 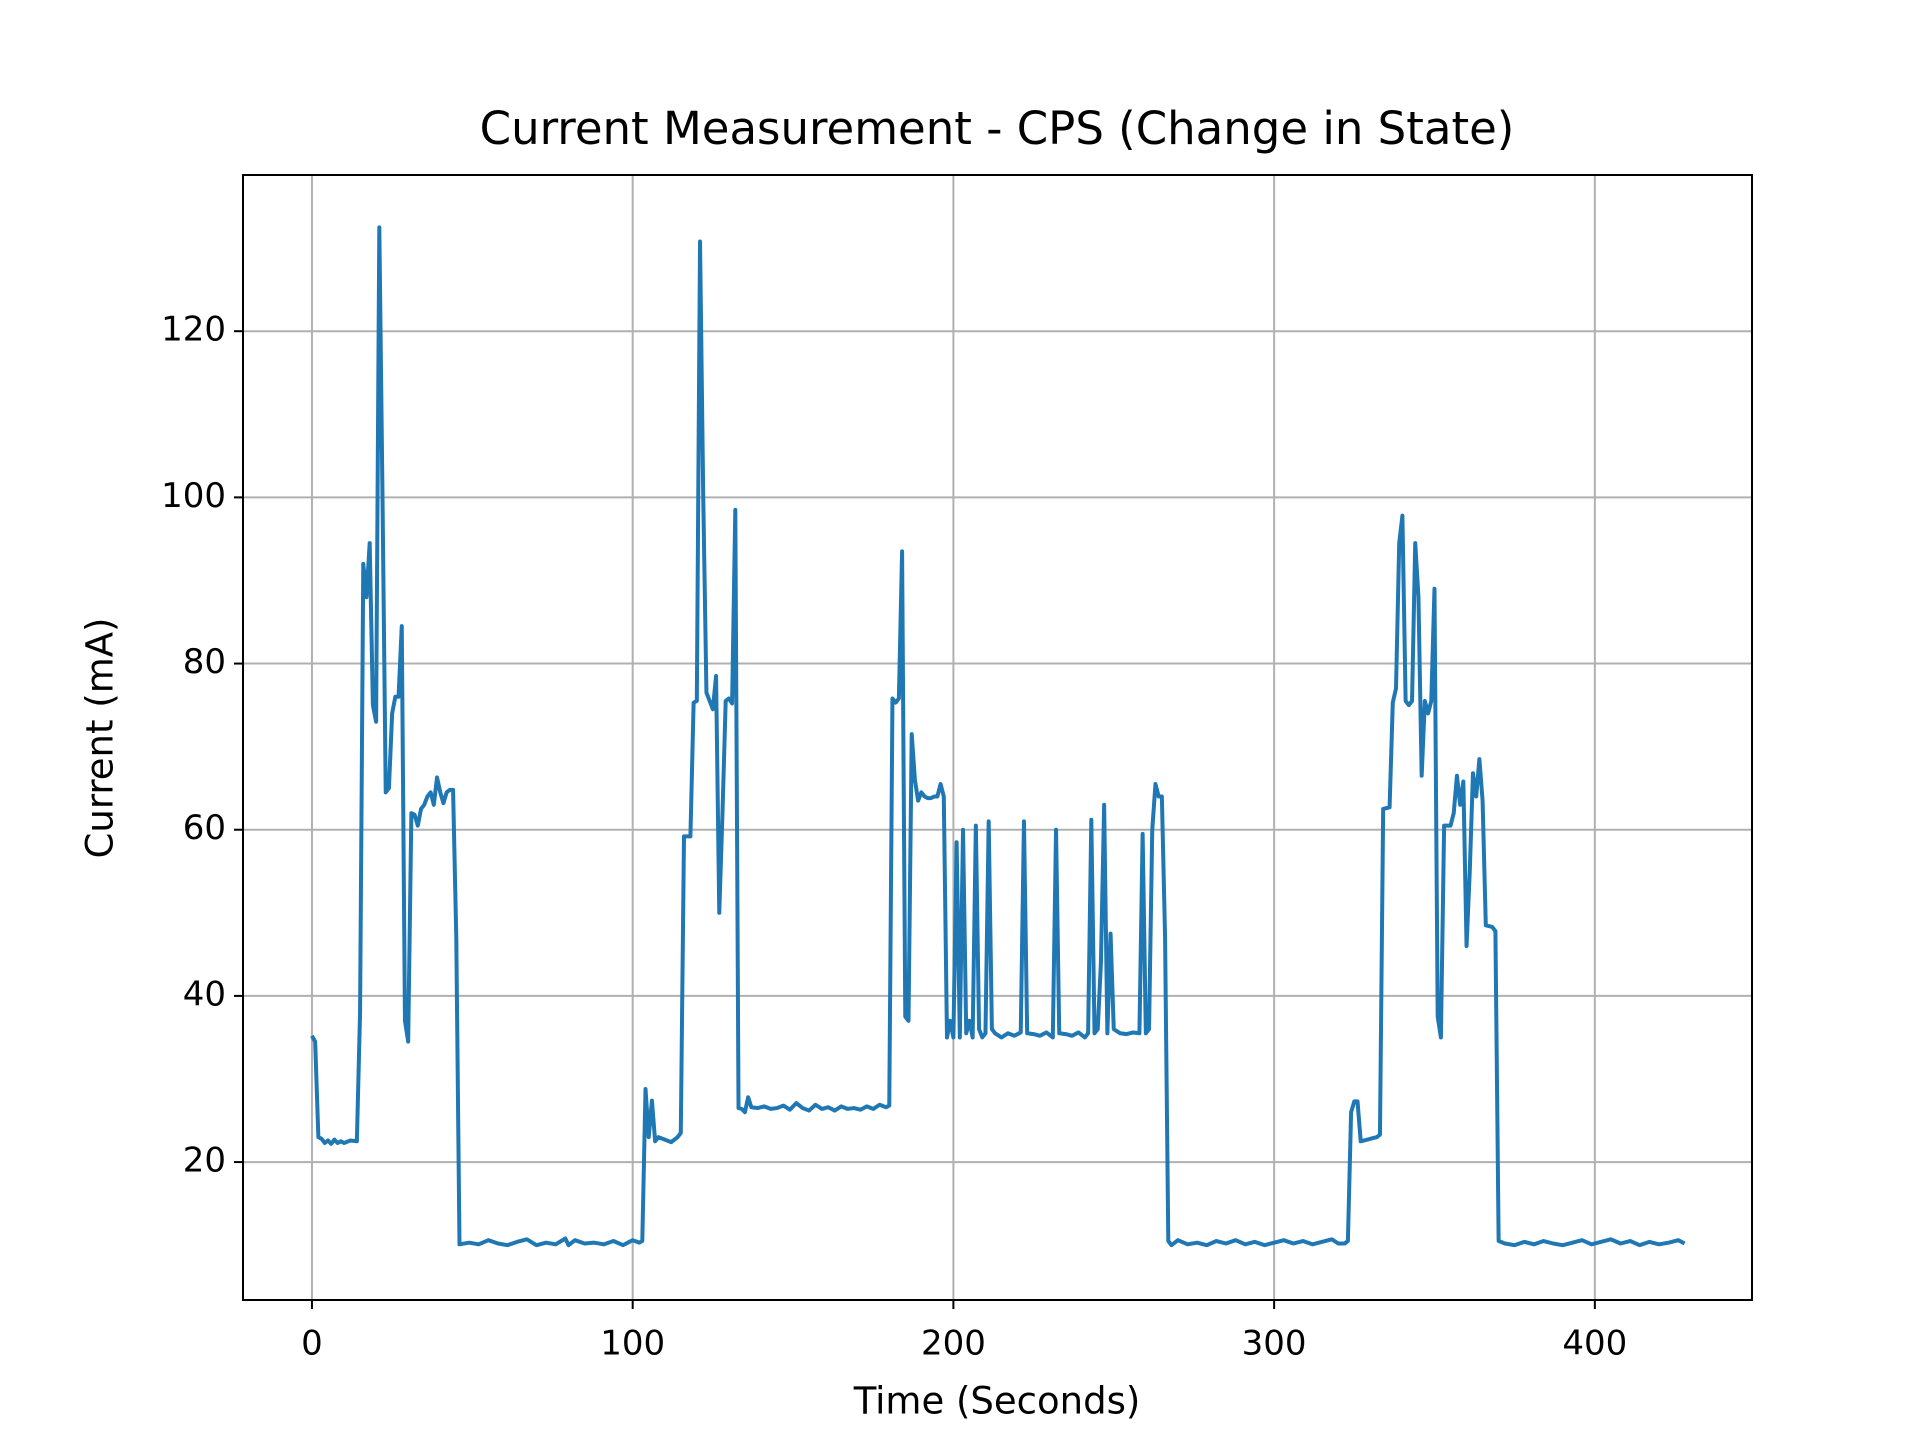 I want to click on x-tick-label: 400, so click(x=1594, y=1344).